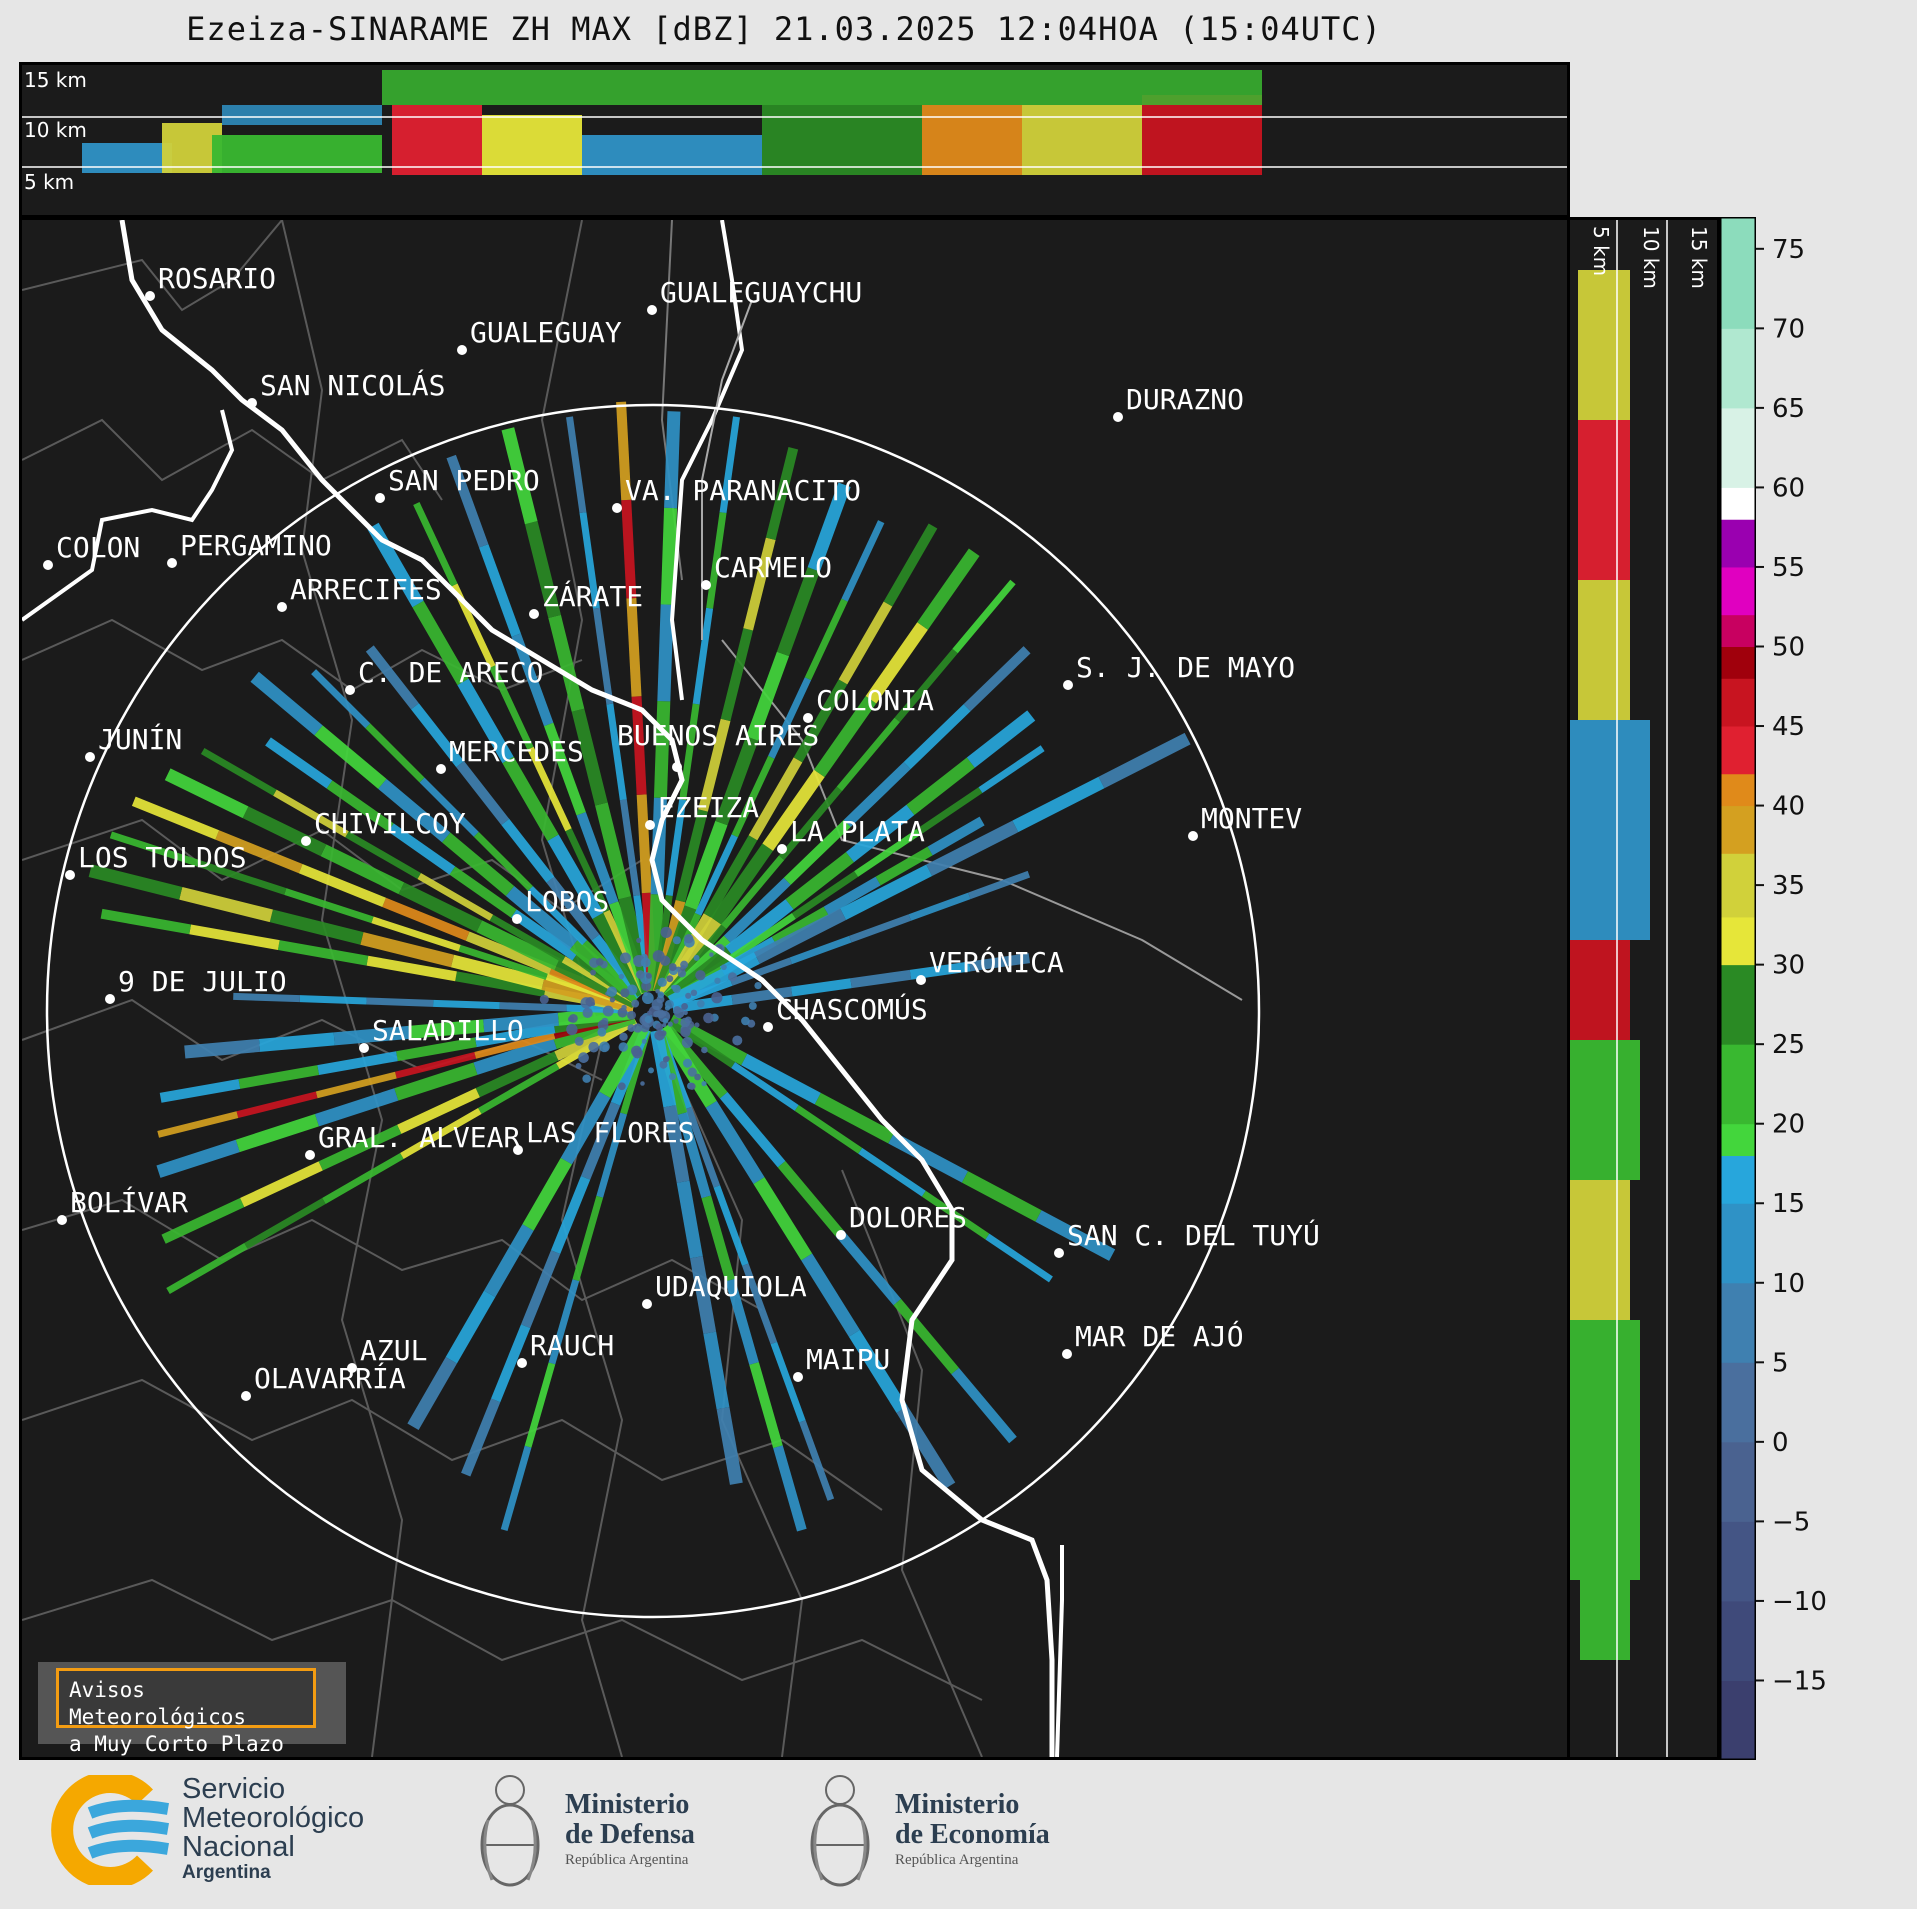 Image resolution: width=1917 pixels, height=1909 pixels. Describe the element at coordinates (773, 567) in the screenshot. I see `city-label: CARMELO` at that location.